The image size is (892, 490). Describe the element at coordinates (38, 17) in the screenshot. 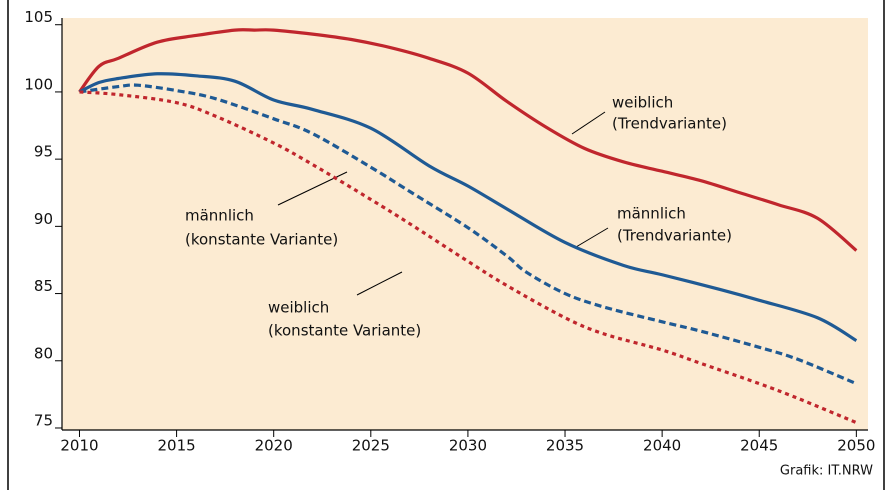

I see `y-tick-label: 105` at that location.